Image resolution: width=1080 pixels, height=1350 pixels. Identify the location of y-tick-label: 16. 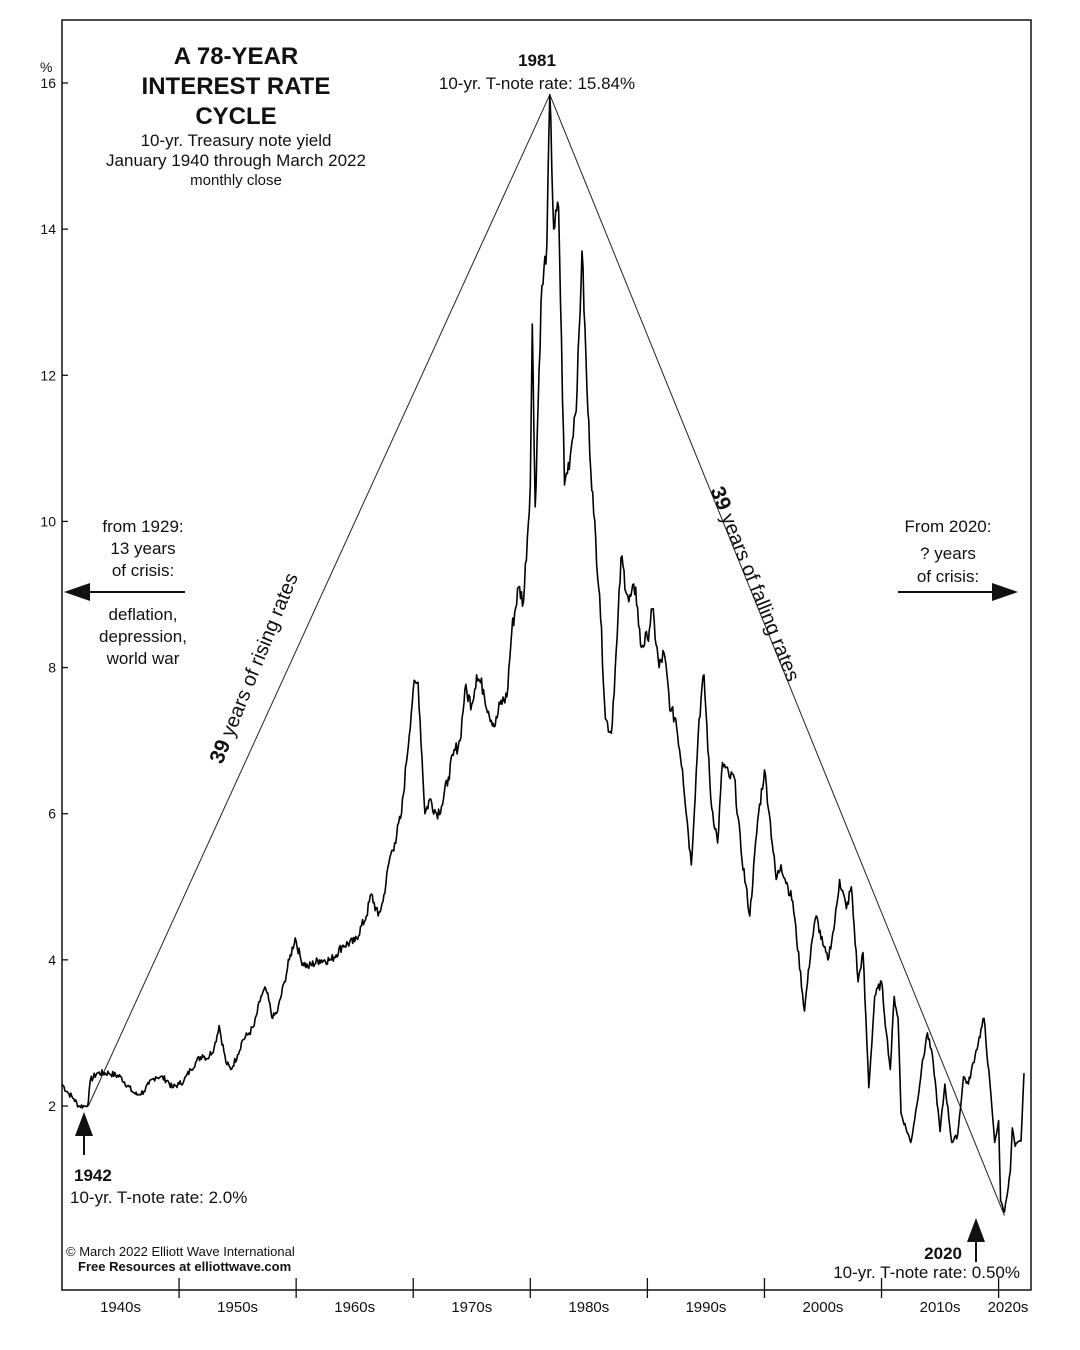
(48, 83).